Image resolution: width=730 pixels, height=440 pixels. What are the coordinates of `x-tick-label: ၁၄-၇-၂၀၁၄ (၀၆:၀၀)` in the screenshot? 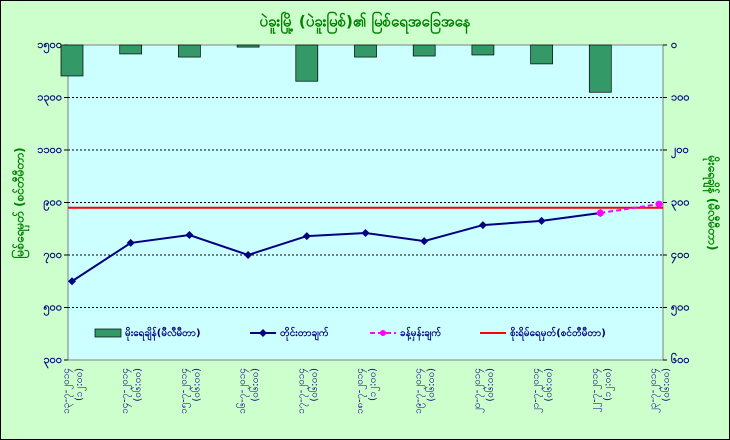 It's located at (132, 391).